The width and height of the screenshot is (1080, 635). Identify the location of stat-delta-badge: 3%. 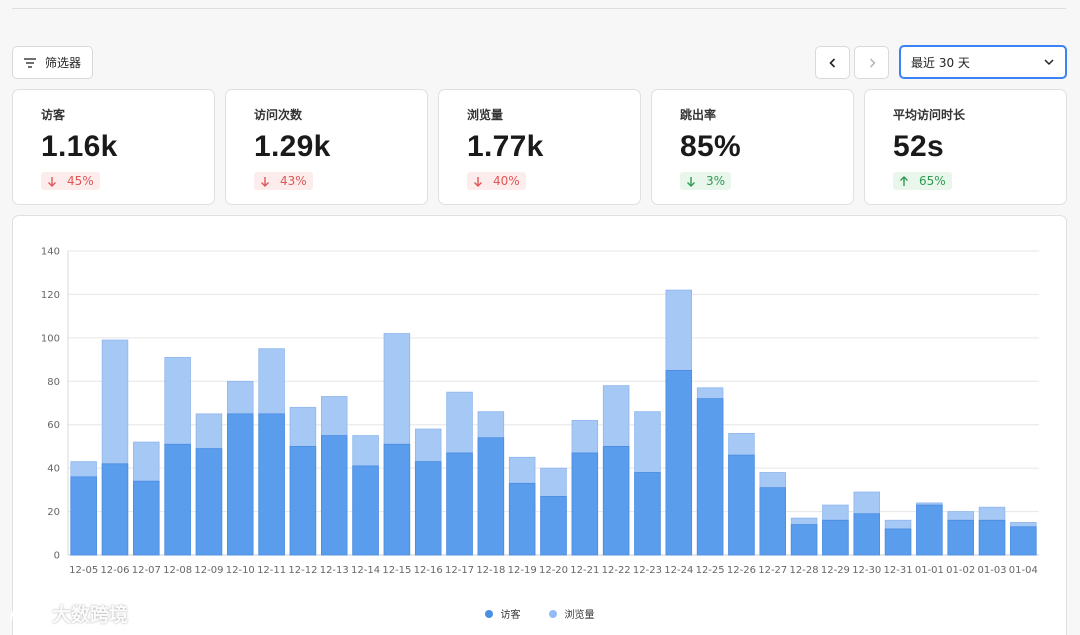
(706, 181).